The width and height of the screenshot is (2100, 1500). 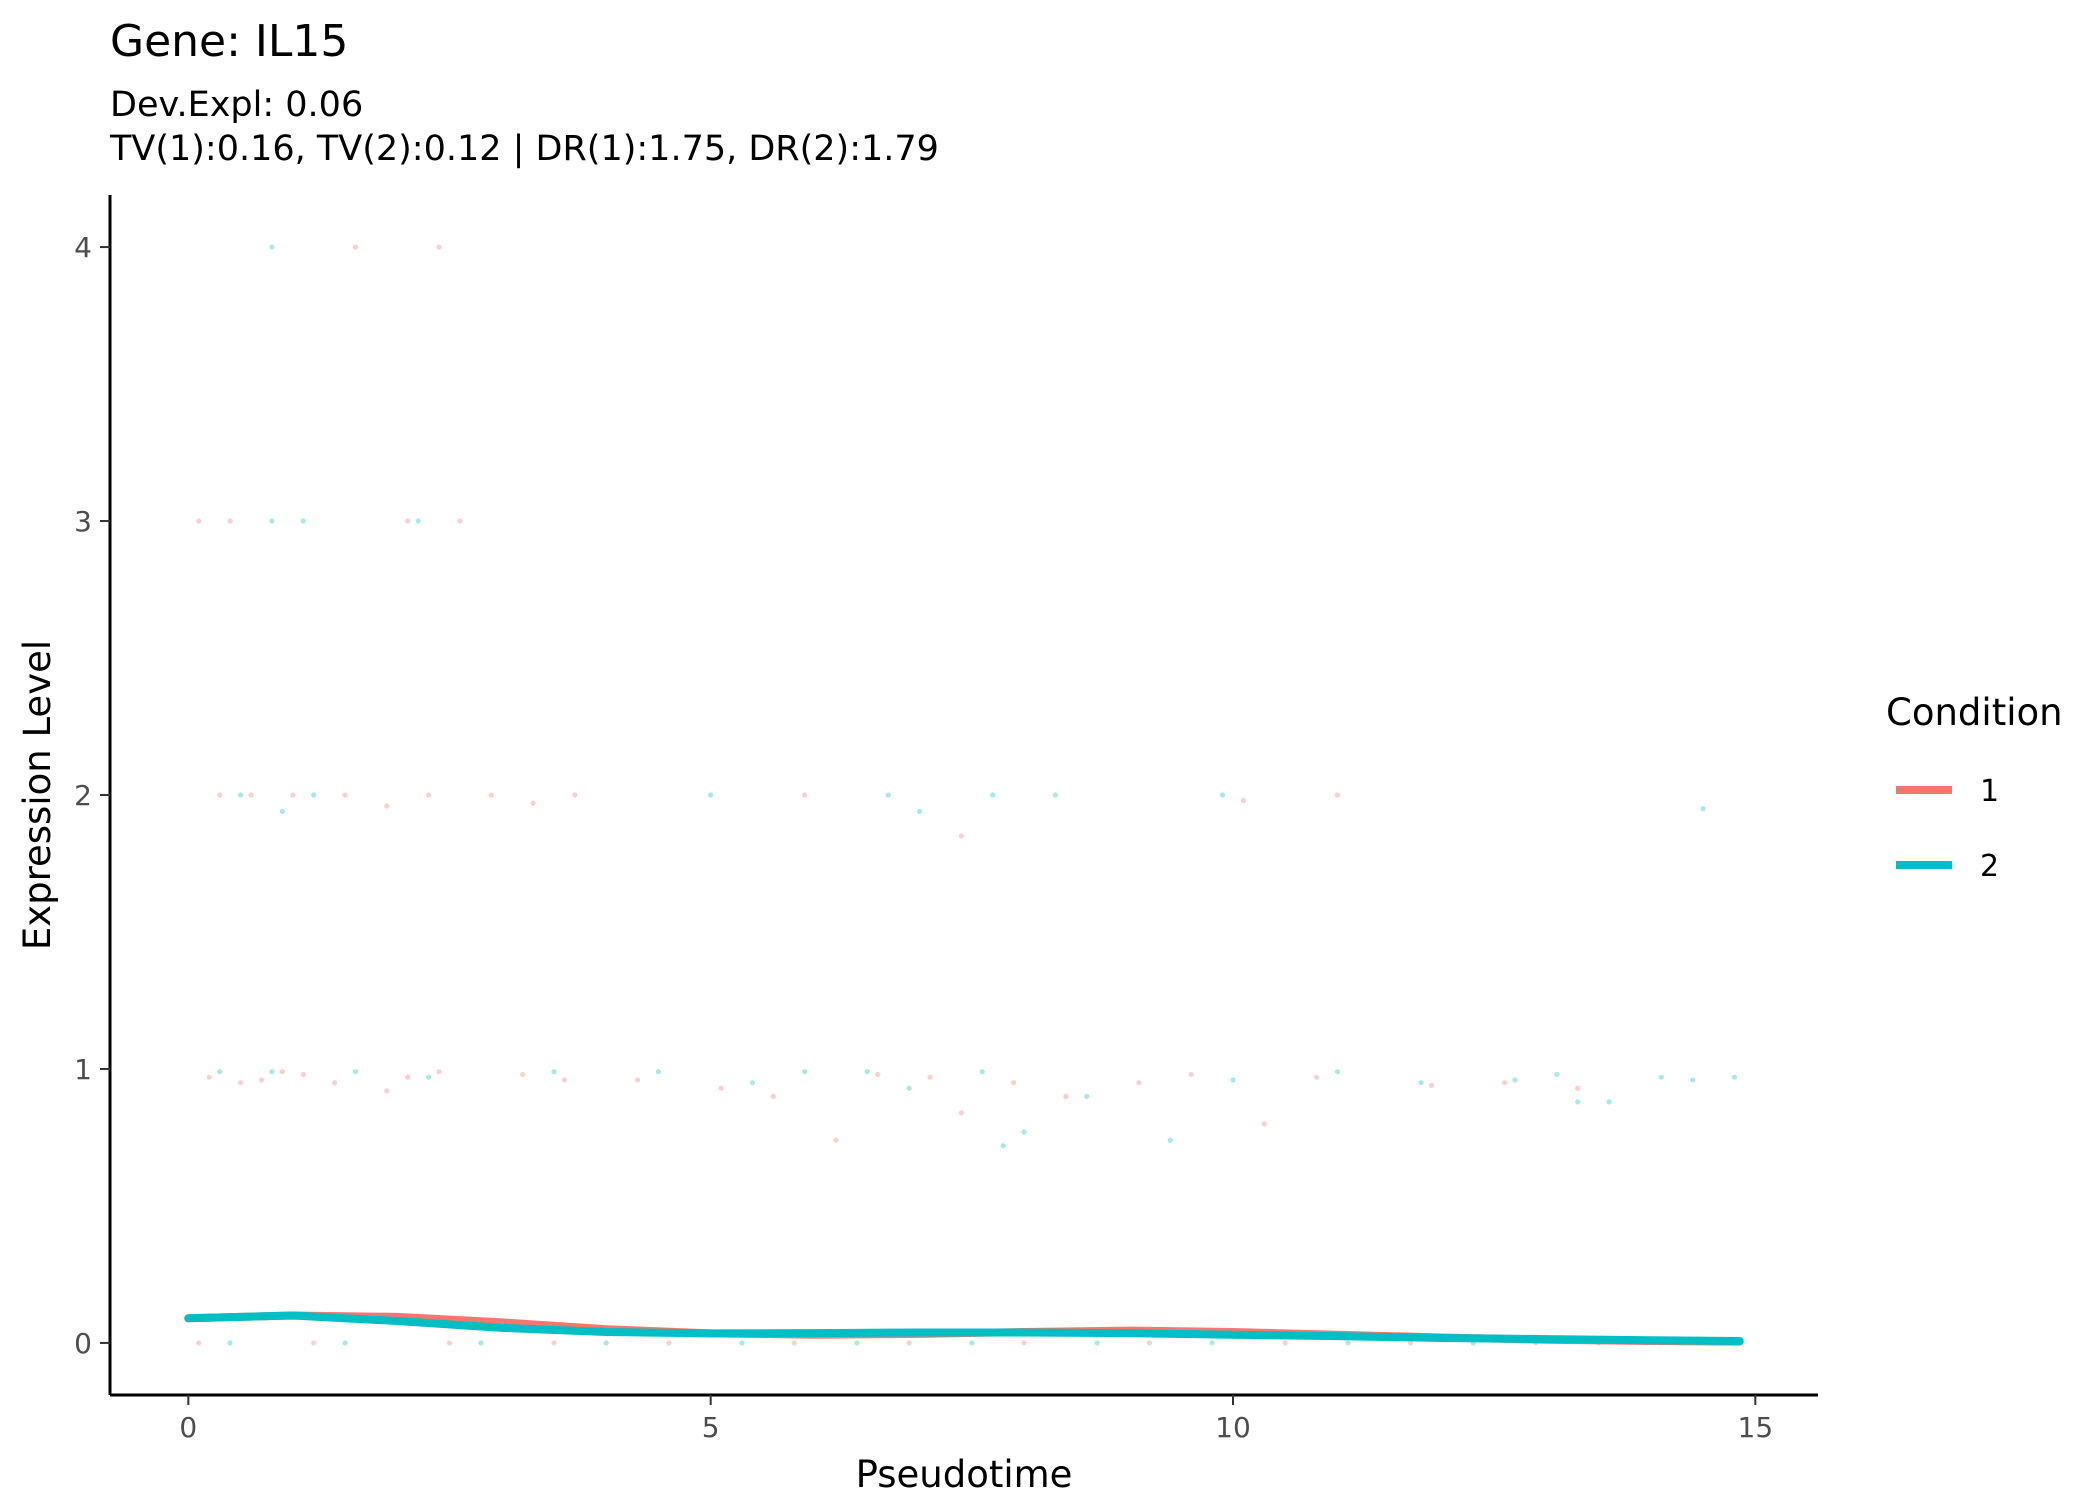 I want to click on x-axis-title: Pseudotime, so click(x=964, y=1474).